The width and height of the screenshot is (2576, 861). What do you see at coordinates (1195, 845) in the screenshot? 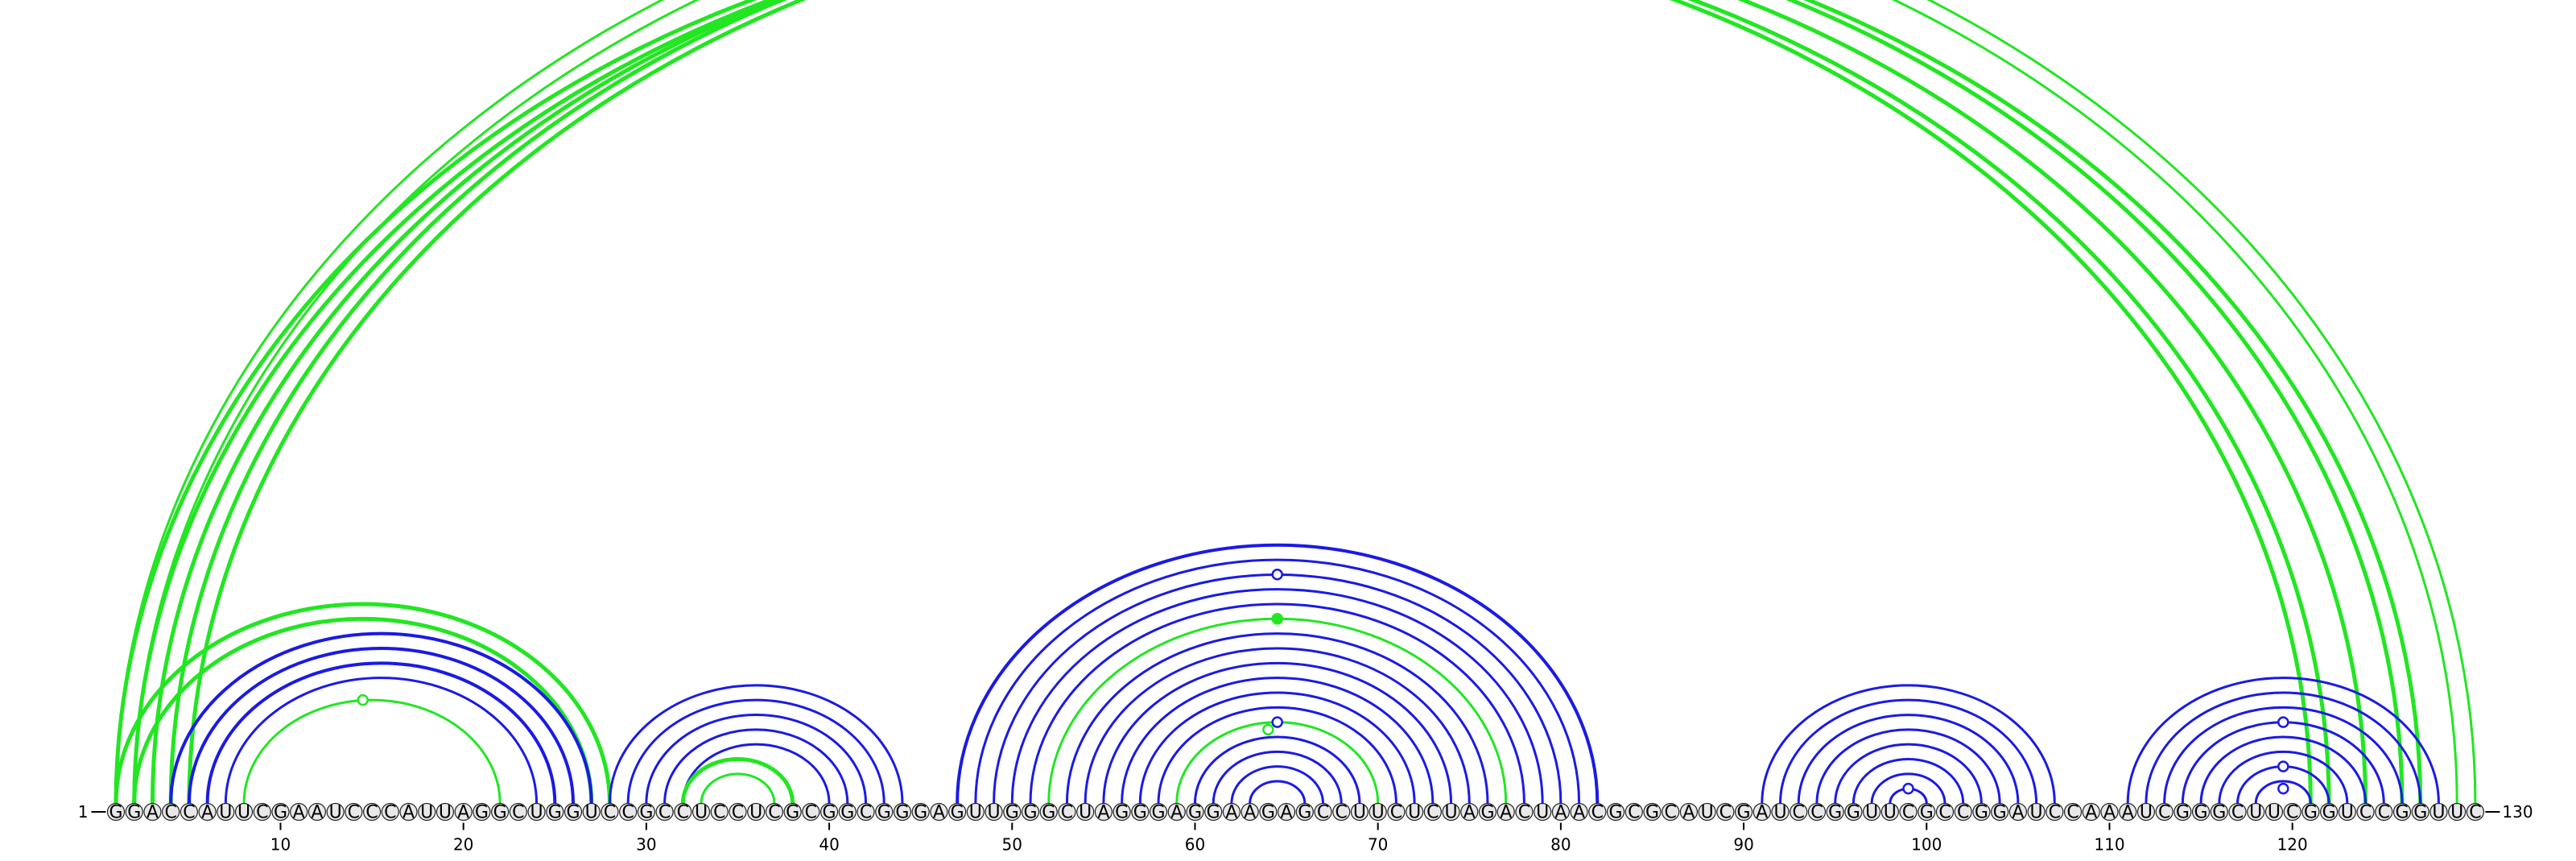
I see `tick-label: 60` at bounding box center [1195, 845].